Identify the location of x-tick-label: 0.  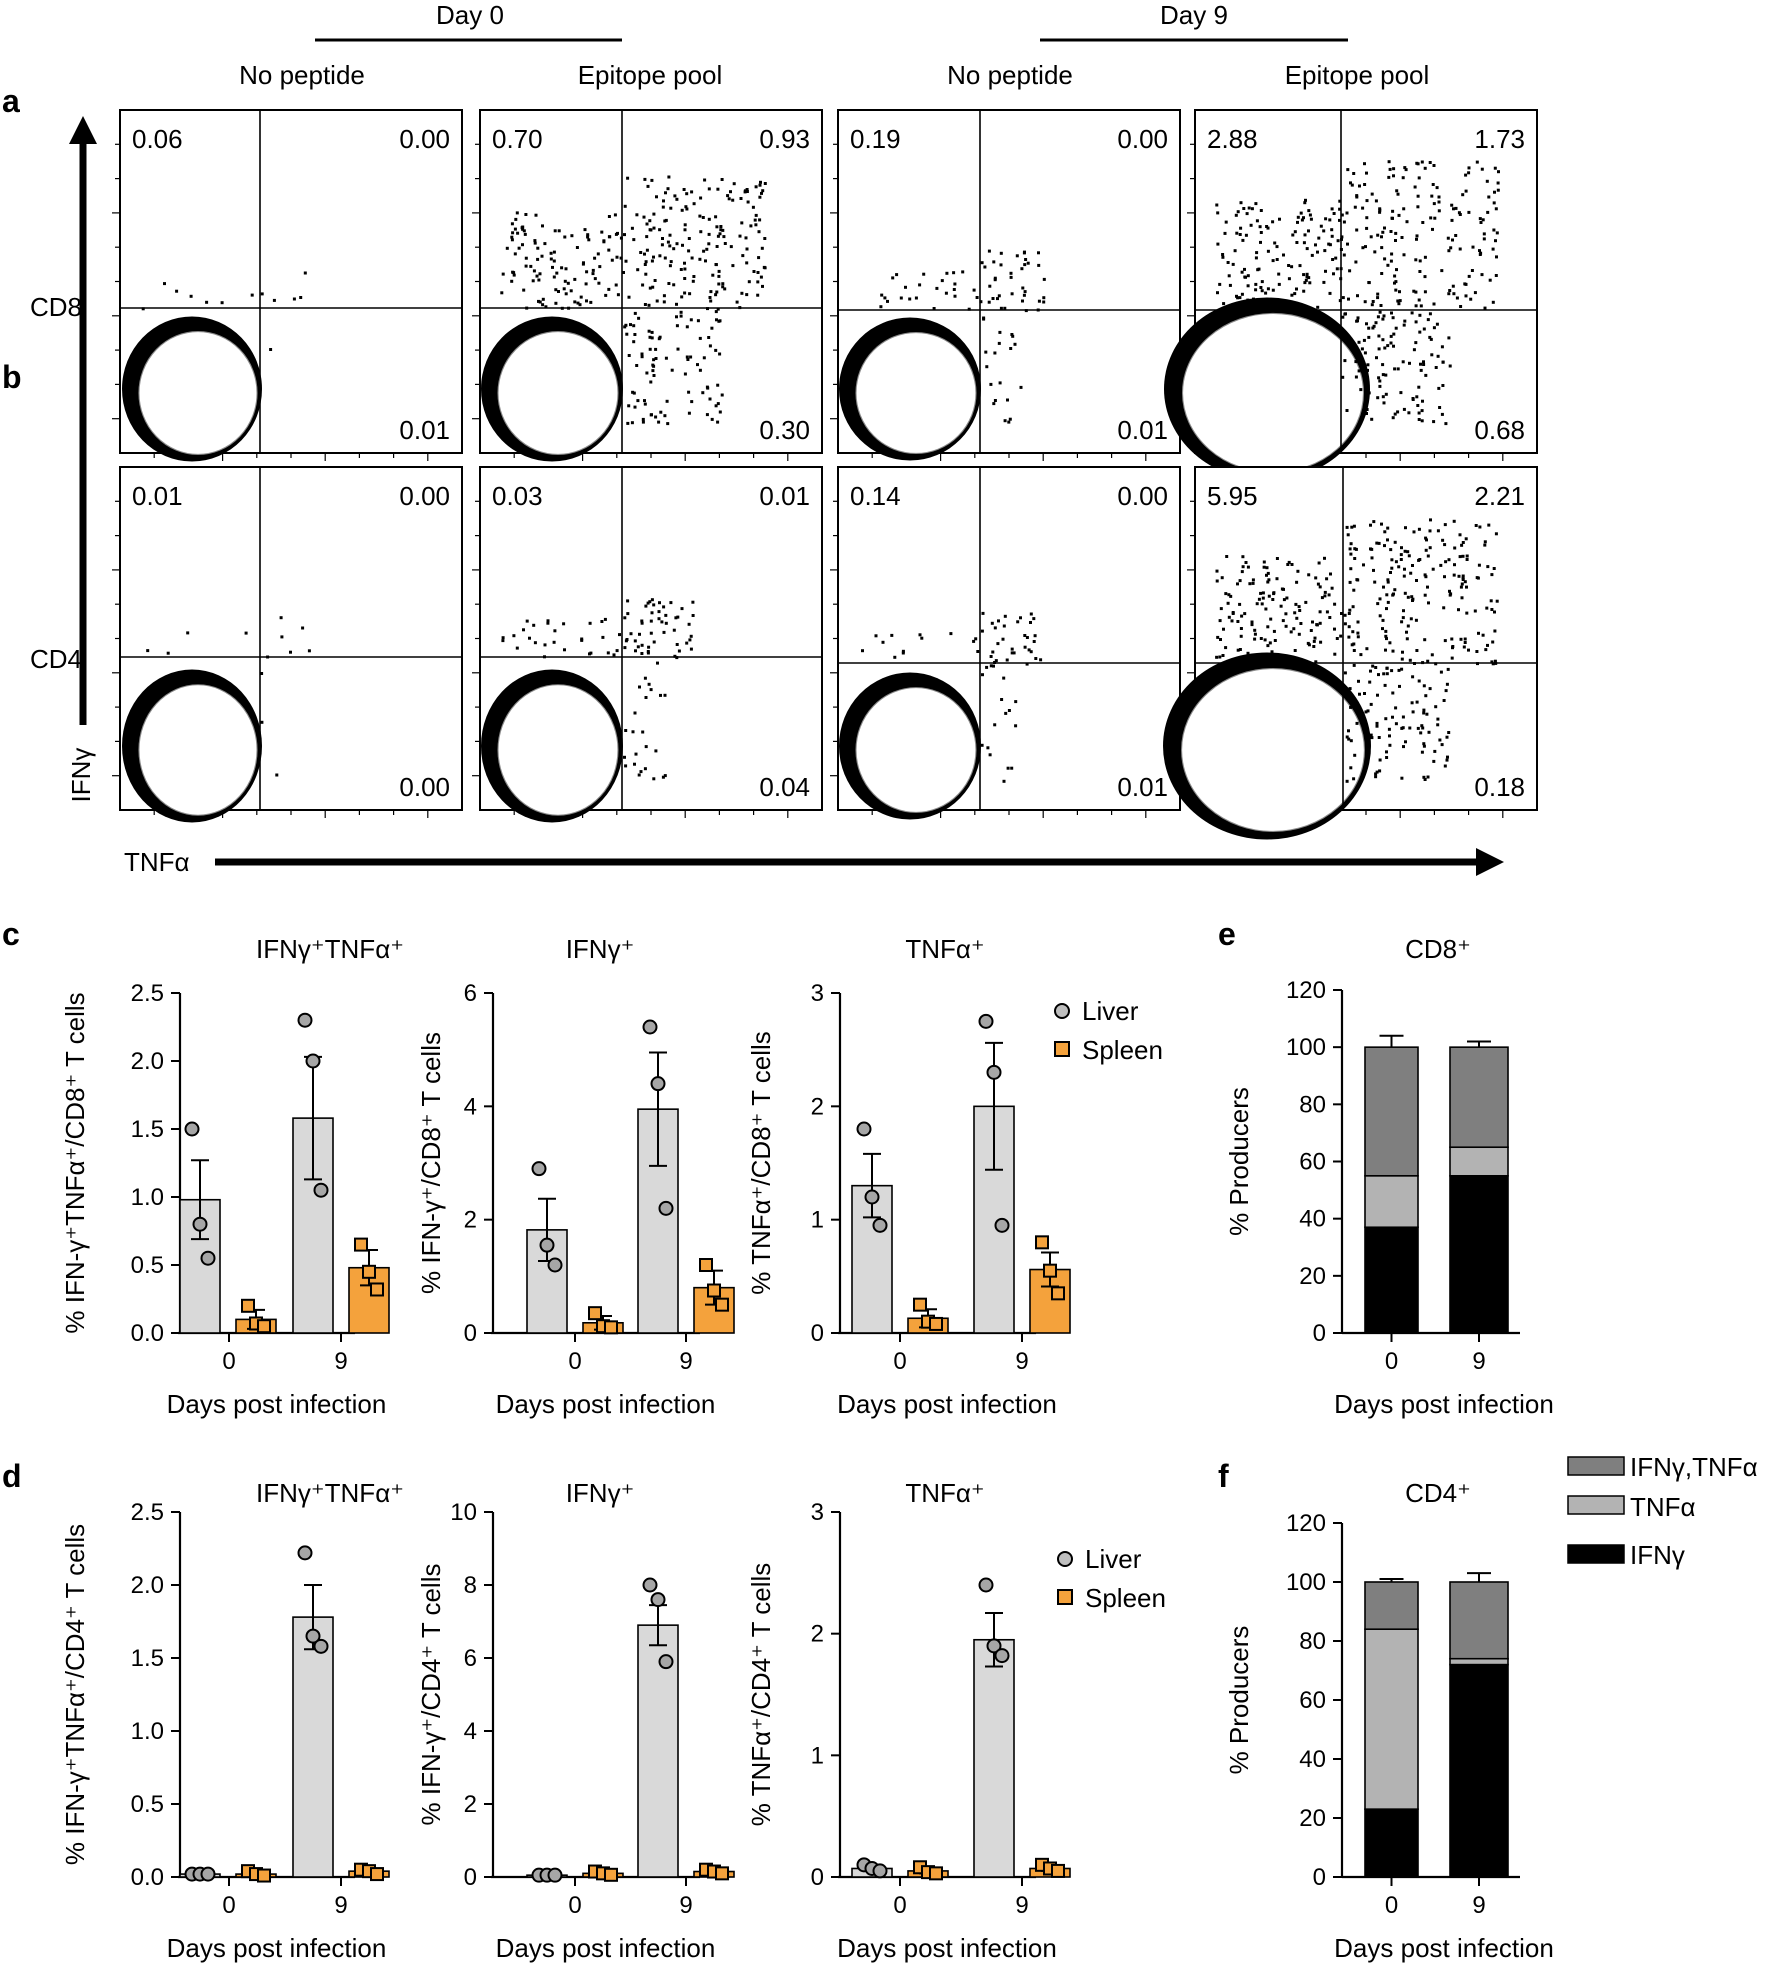
(899, 1905).